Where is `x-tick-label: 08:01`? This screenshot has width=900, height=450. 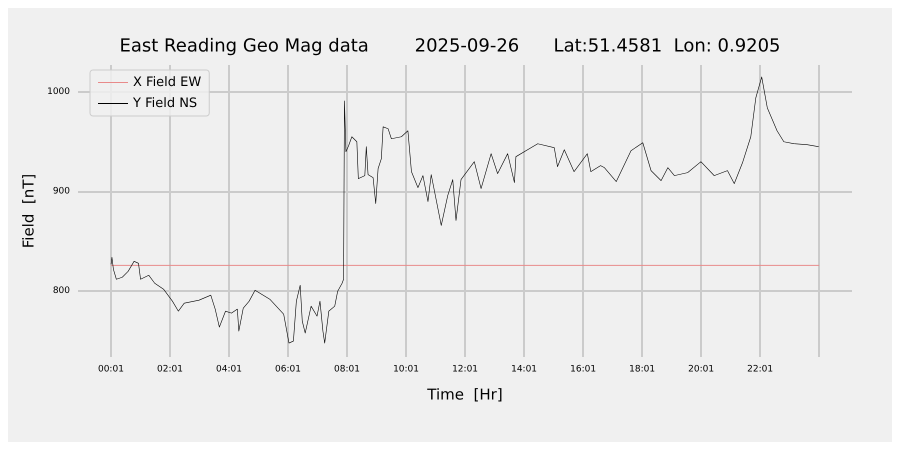 x-tick-label: 08:01 is located at coordinates (347, 369).